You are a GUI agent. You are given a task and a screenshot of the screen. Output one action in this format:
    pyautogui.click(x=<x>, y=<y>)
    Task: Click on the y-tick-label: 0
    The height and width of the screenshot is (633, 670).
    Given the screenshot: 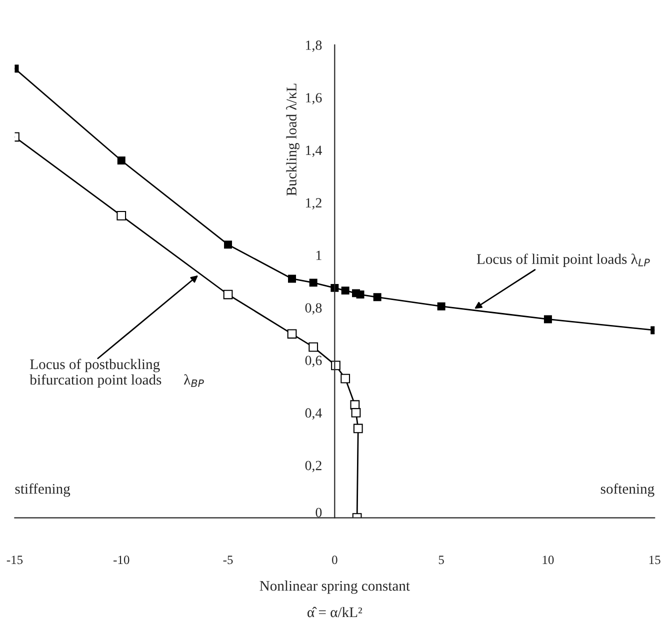 What is the action you would take?
    pyautogui.click(x=319, y=513)
    